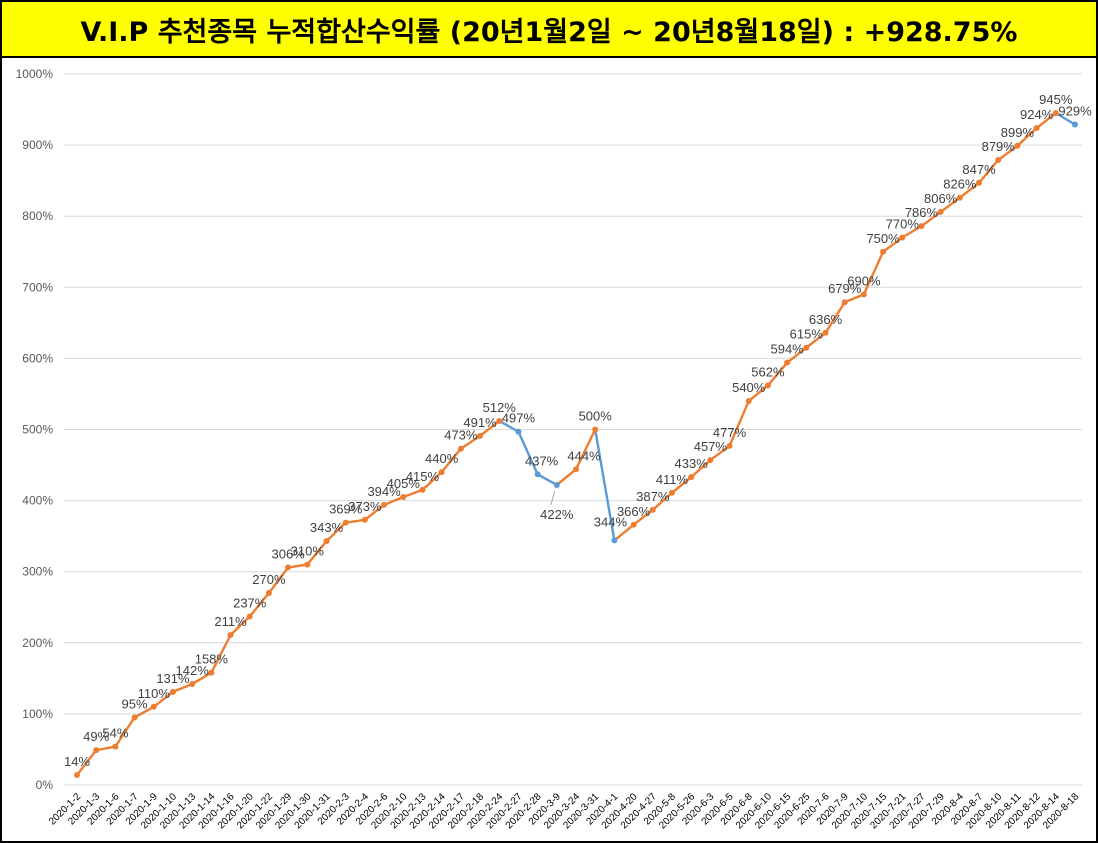 The height and width of the screenshot is (843, 1098). What do you see at coordinates (692, 463) in the screenshot?
I see `data-label: 433%` at bounding box center [692, 463].